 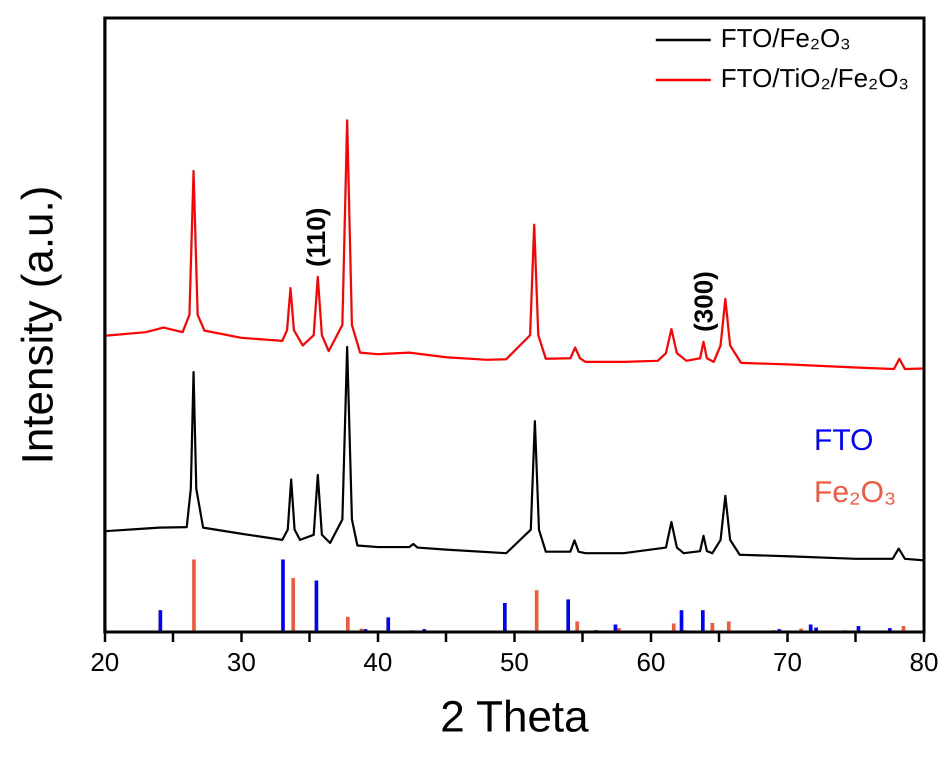 What do you see at coordinates (844, 440) in the screenshot?
I see `text: FTO` at bounding box center [844, 440].